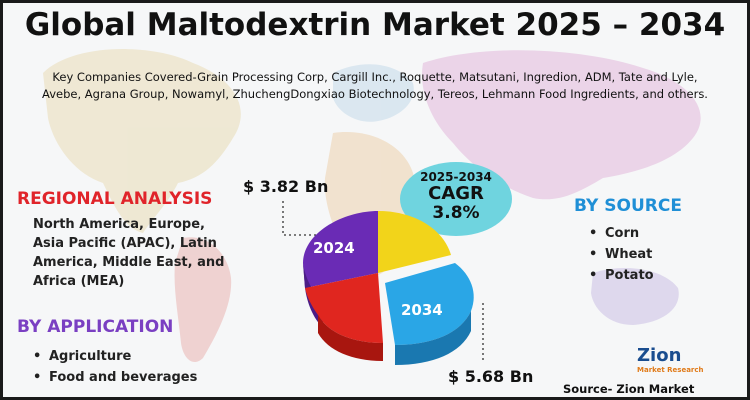  I want to click on by-application-heading: BY APPLICATION, so click(95, 327).